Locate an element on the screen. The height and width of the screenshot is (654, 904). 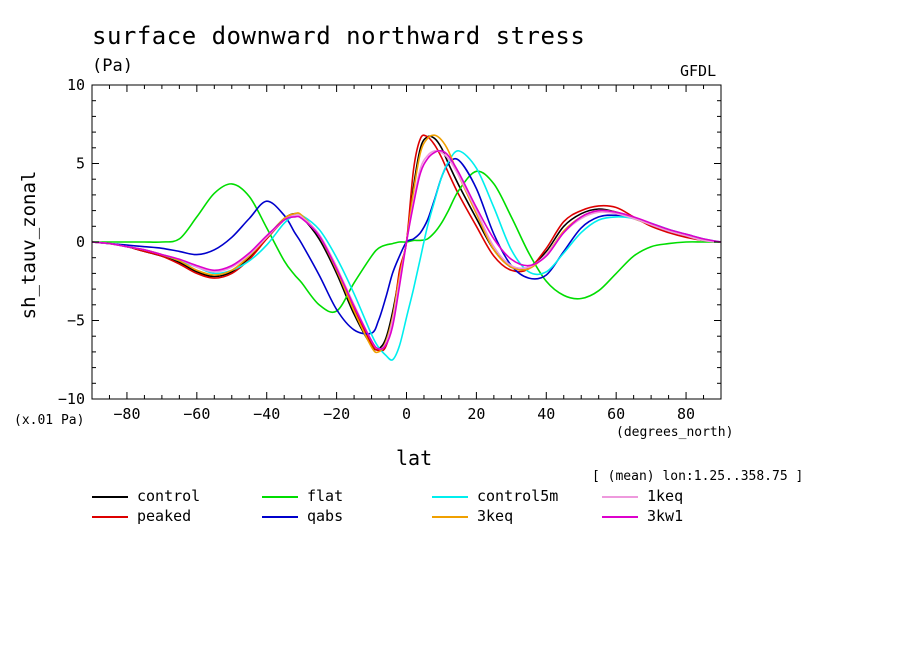
x-tick-label: 0 is located at coordinates (406, 414).